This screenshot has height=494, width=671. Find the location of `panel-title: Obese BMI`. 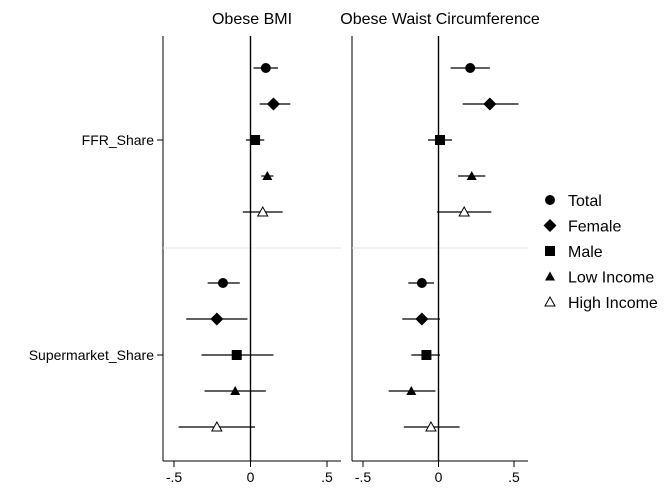

panel-title: Obese BMI is located at coordinates (252, 19).